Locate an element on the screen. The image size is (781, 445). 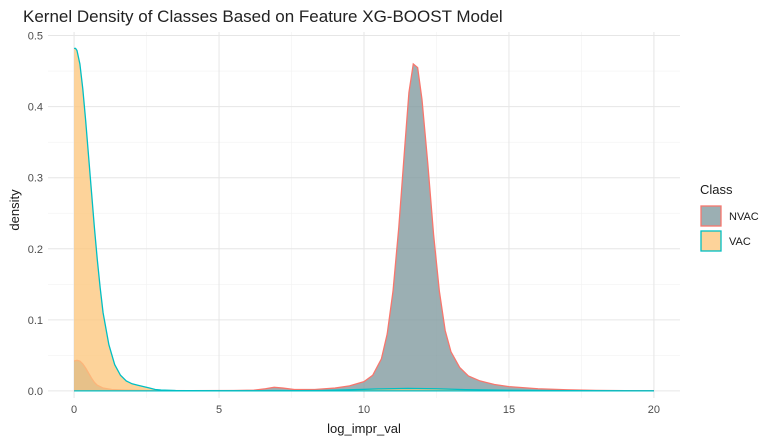
x-tick-label: 0 is located at coordinates (74, 410).